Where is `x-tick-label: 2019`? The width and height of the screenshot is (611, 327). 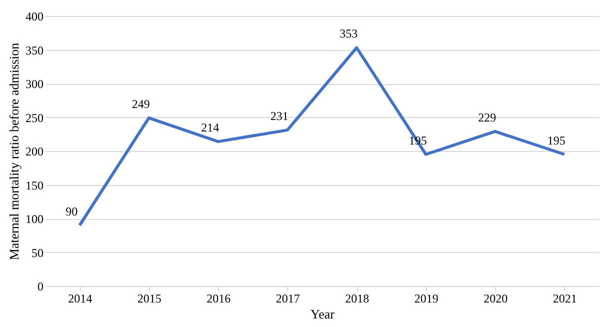
x-tick-label: 2019 is located at coordinates (426, 299).